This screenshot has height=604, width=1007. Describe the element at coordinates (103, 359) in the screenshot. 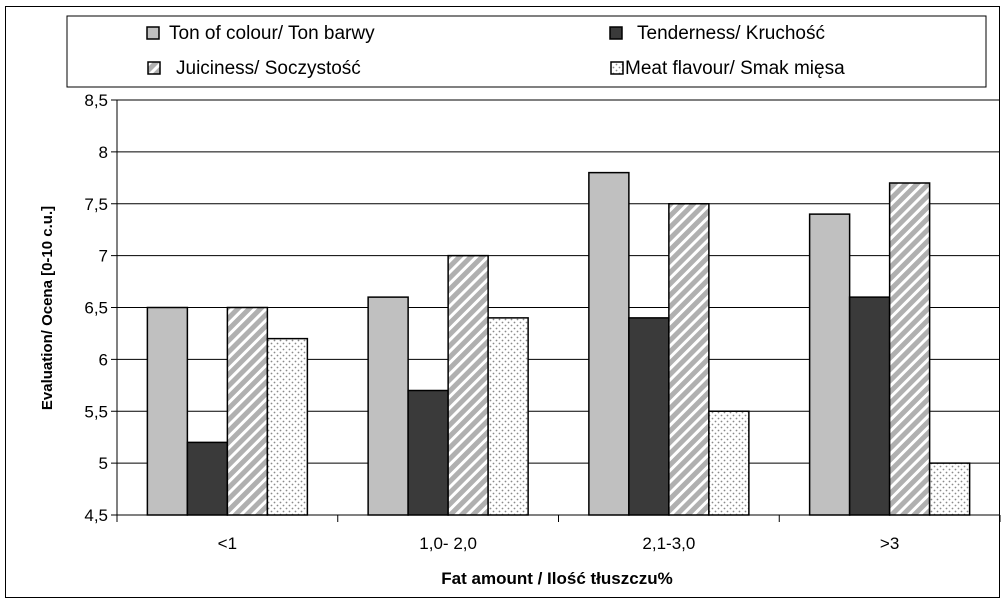

I see `y-tick-label: 6` at that location.